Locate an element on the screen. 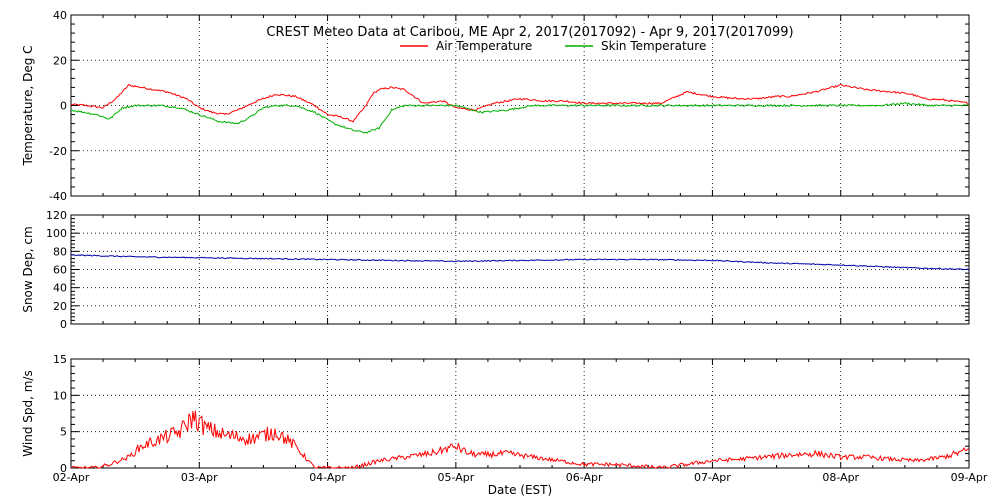  y-tick-label: 5 is located at coordinates (63, 432).